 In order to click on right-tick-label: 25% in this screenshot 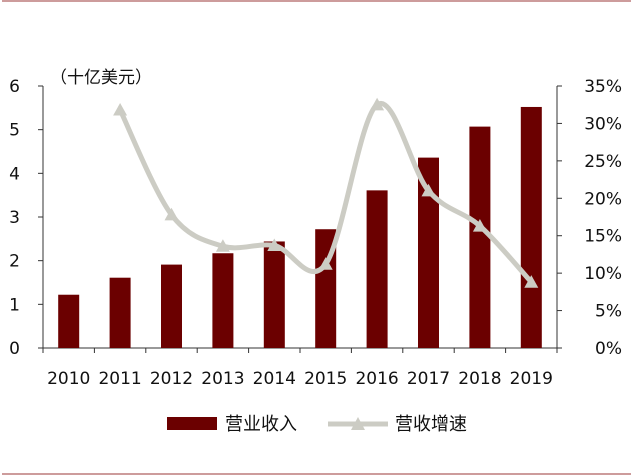, I will do `click(603, 162)`.